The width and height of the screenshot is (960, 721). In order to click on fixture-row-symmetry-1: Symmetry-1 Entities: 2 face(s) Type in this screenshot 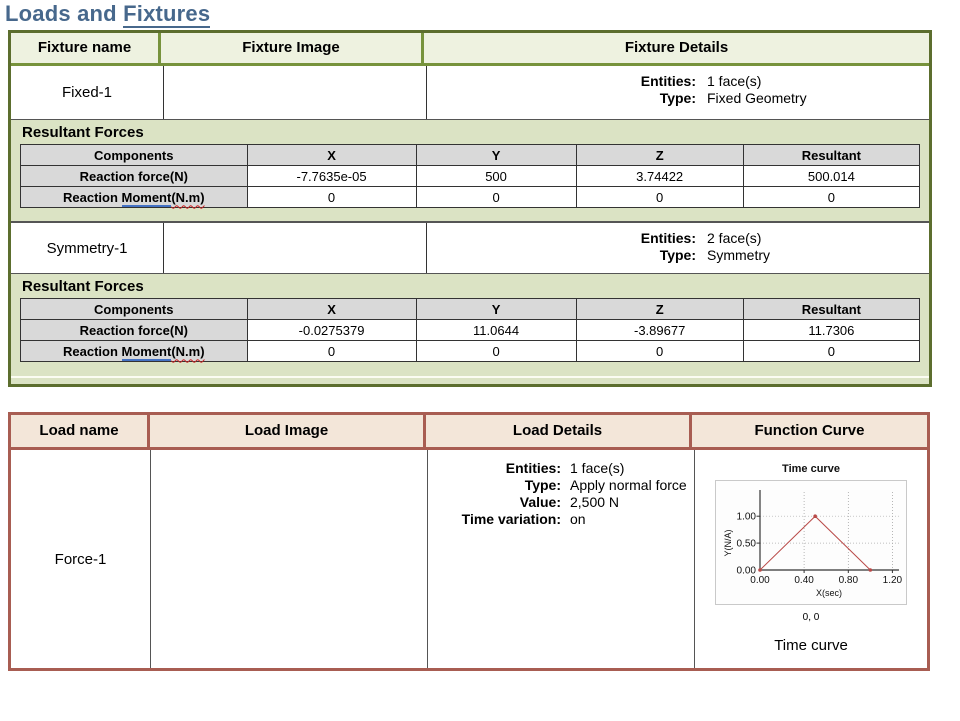, I will do `click(470, 247)`.